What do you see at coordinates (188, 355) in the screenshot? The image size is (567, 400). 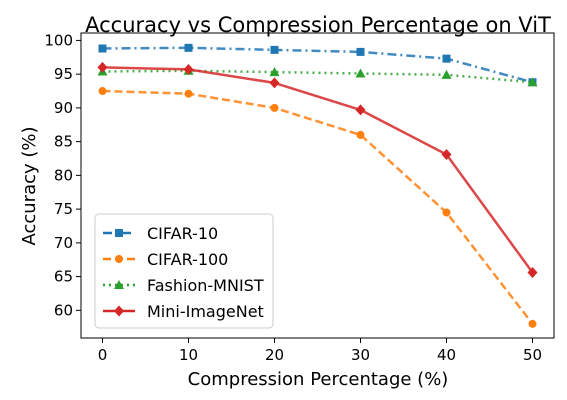 I see `x-tick-label: 10` at bounding box center [188, 355].